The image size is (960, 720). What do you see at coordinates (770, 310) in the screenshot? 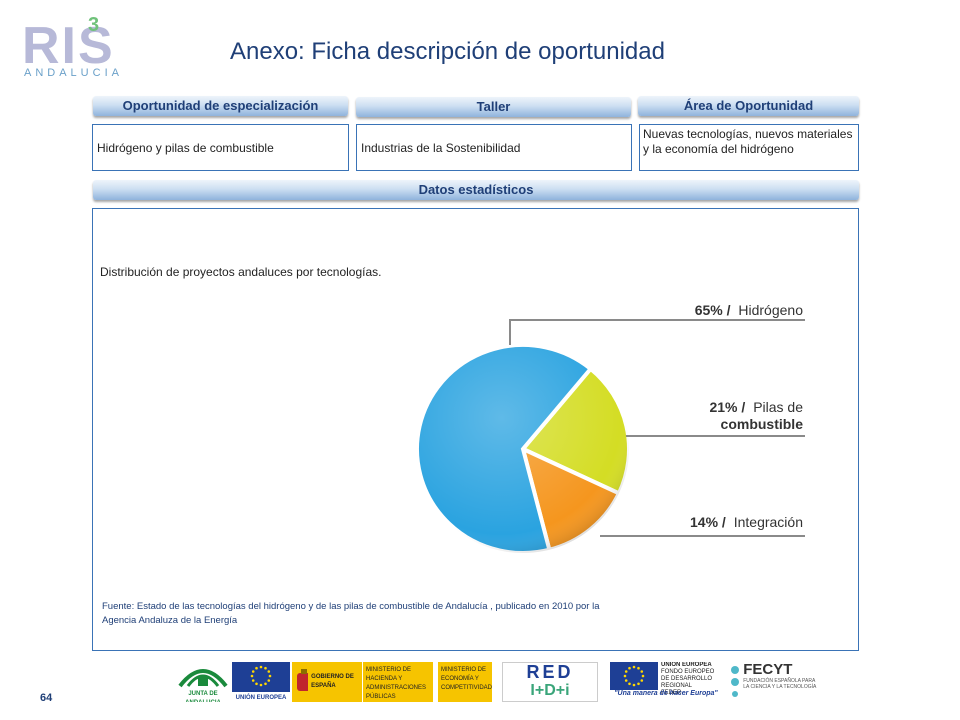
I see `slice-name-hydrogen: Hidrógeno` at bounding box center [770, 310].